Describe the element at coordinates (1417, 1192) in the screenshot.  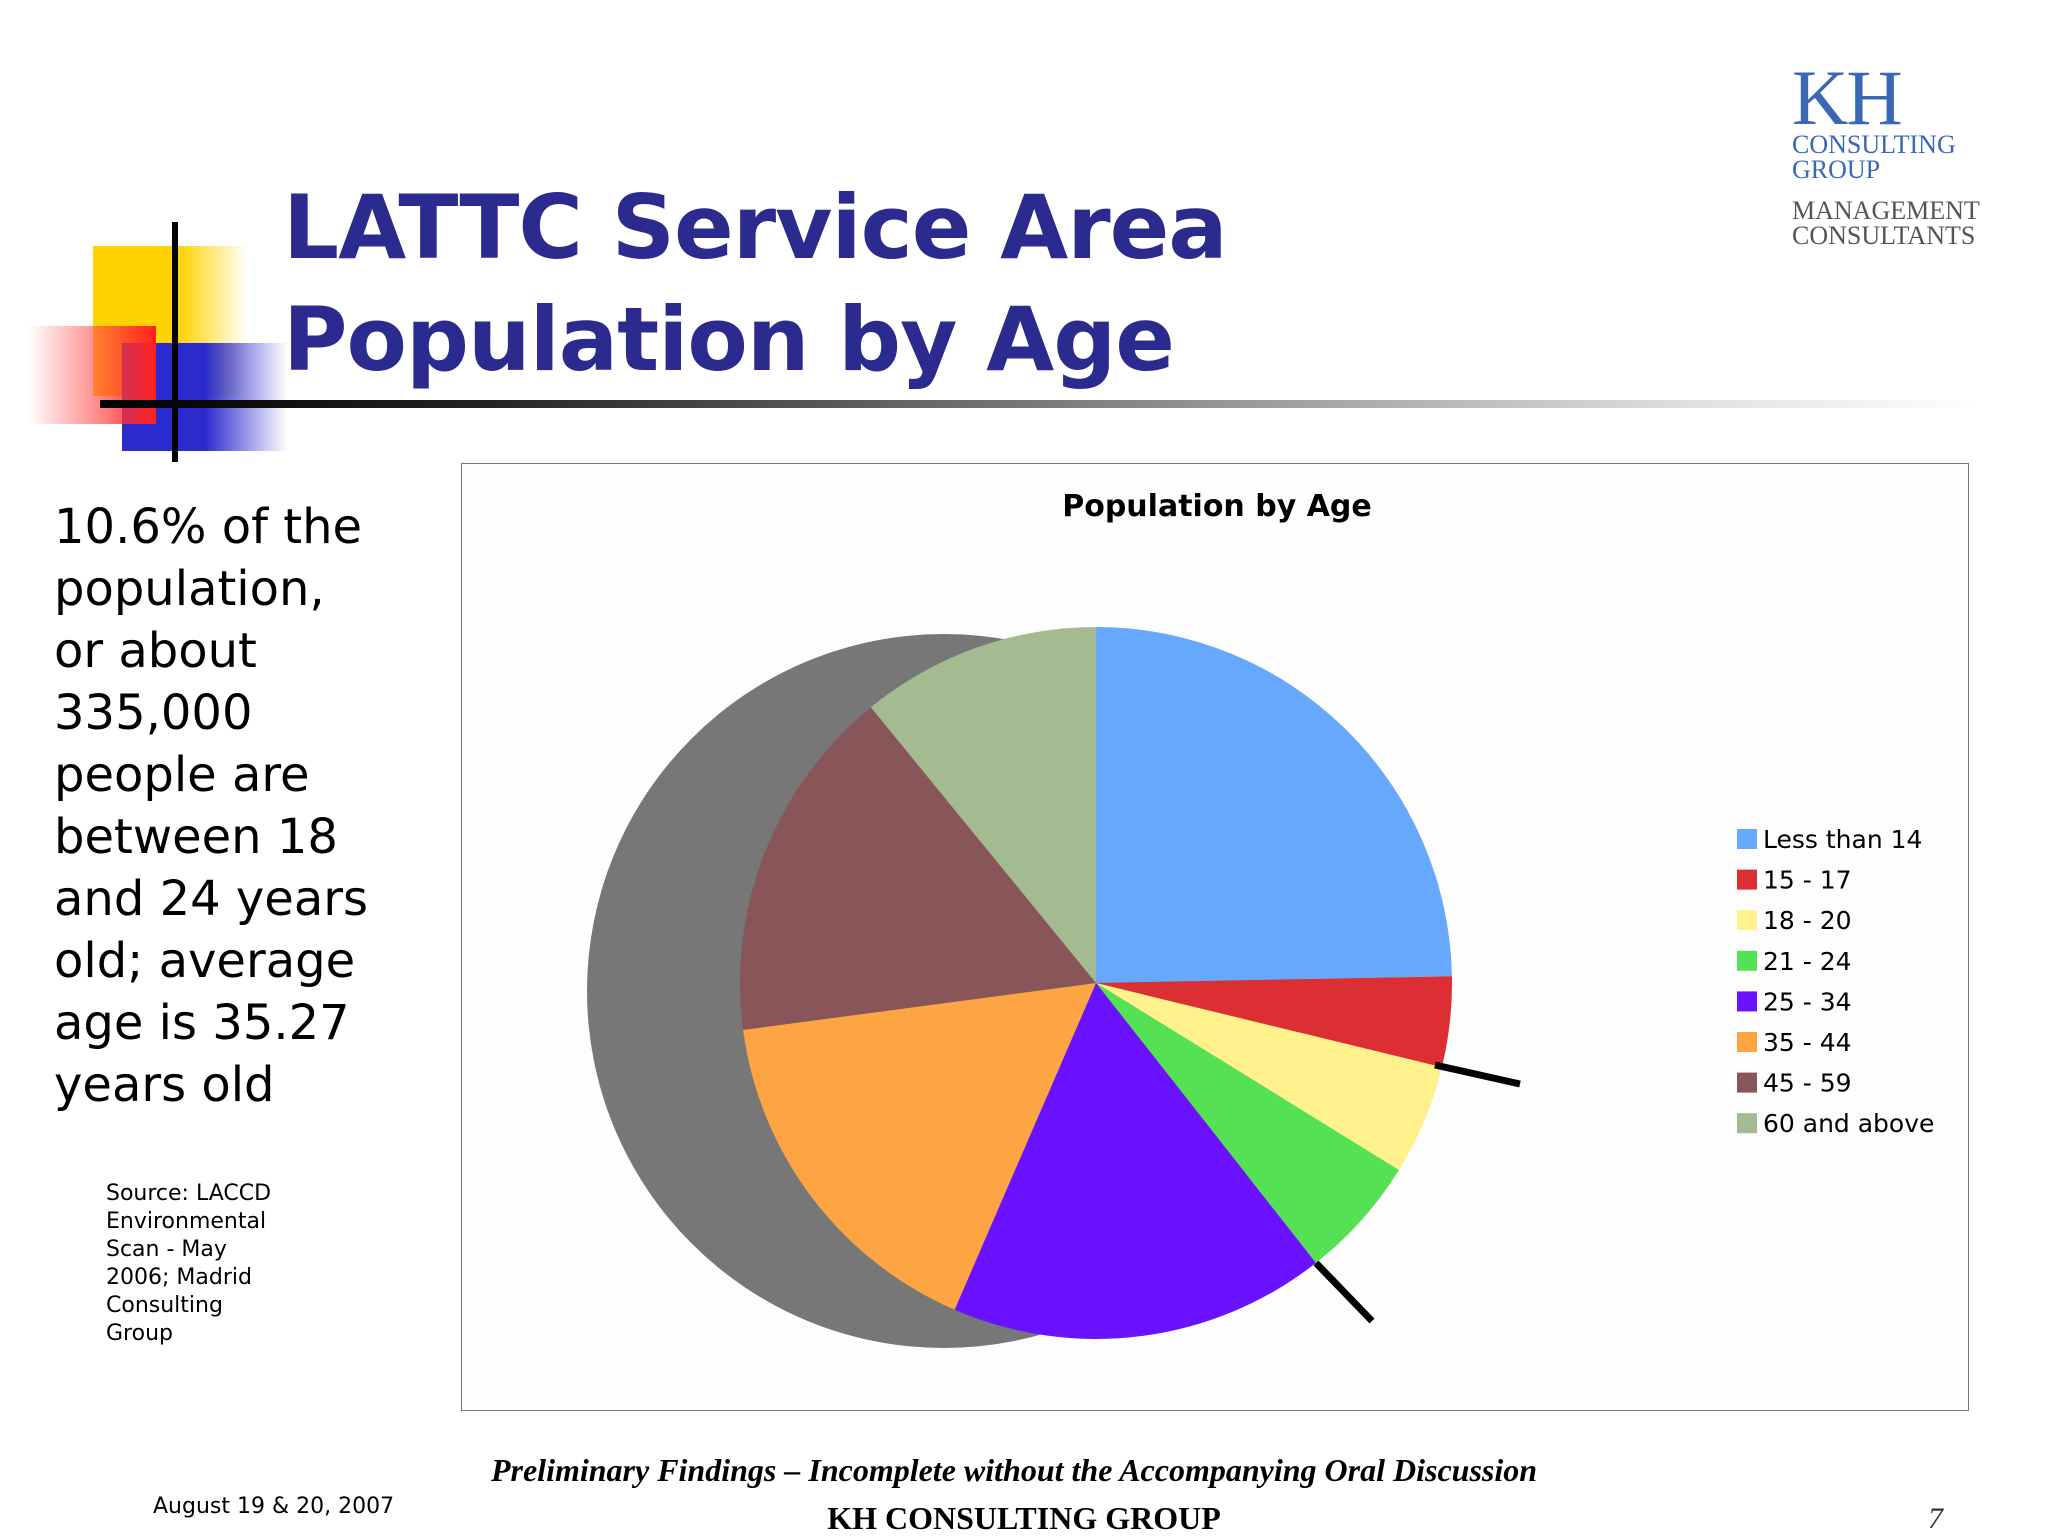
I see `pie-callout-lines` at that location.